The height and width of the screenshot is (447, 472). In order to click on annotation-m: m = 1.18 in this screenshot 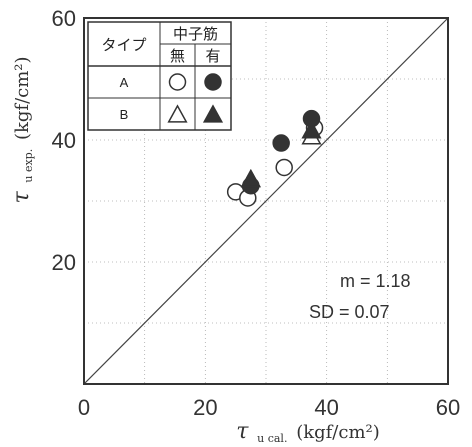, I will do `click(375, 281)`.